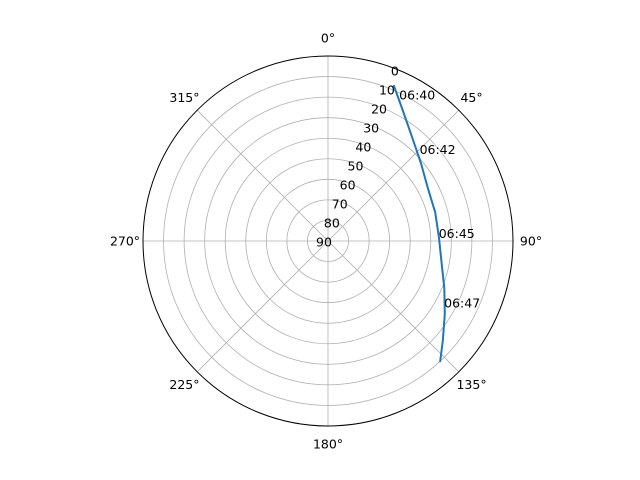 The image size is (640, 480). Describe the element at coordinates (379, 109) in the screenshot. I see `r-tick-label-20: 20` at that location.